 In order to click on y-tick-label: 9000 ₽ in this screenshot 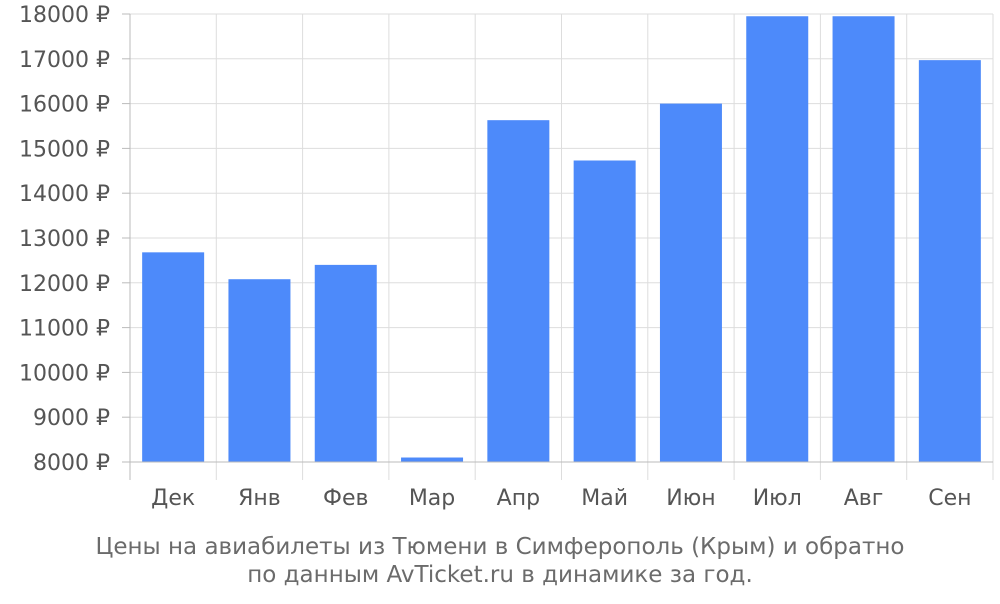, I will do `click(71, 418)`.